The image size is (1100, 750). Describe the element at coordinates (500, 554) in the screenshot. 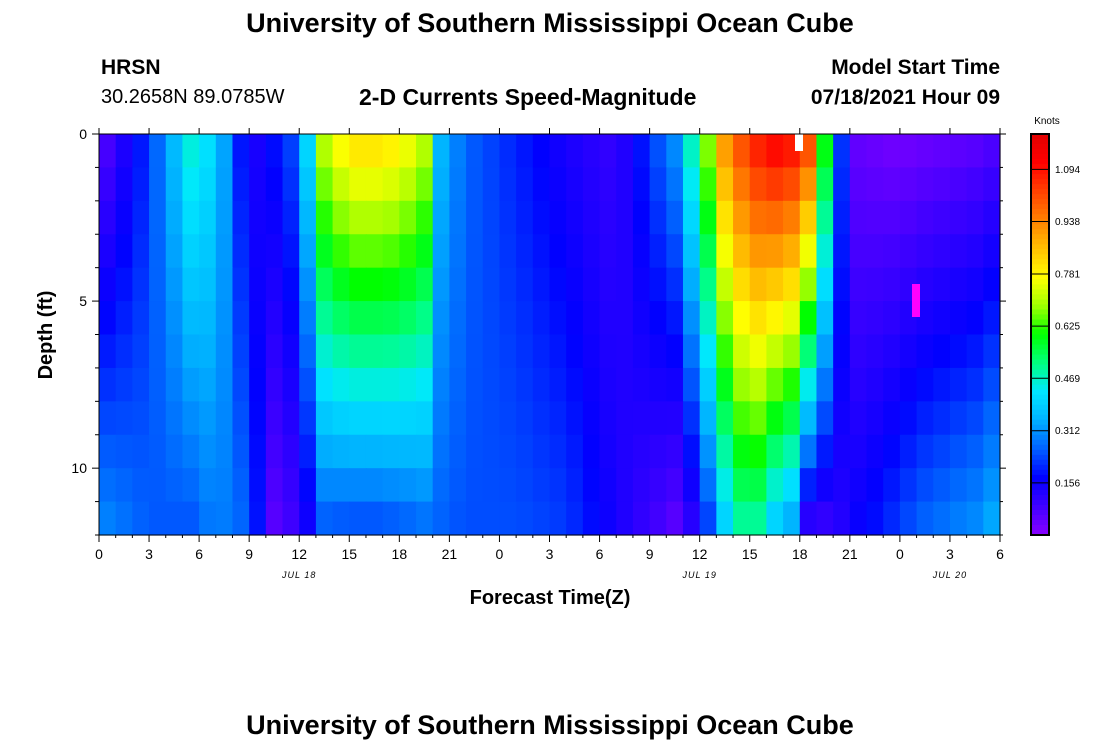

I see `x-tick-label: 0` at that location.